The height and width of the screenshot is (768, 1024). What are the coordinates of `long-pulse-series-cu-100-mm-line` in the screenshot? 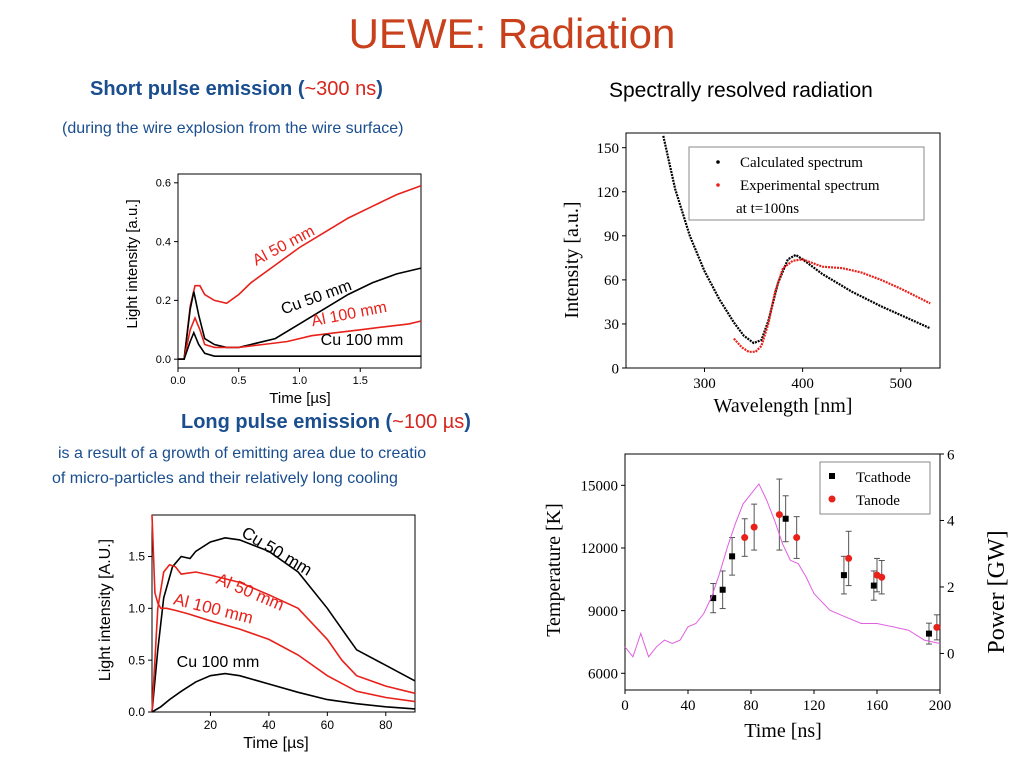 It's located at (283, 692).